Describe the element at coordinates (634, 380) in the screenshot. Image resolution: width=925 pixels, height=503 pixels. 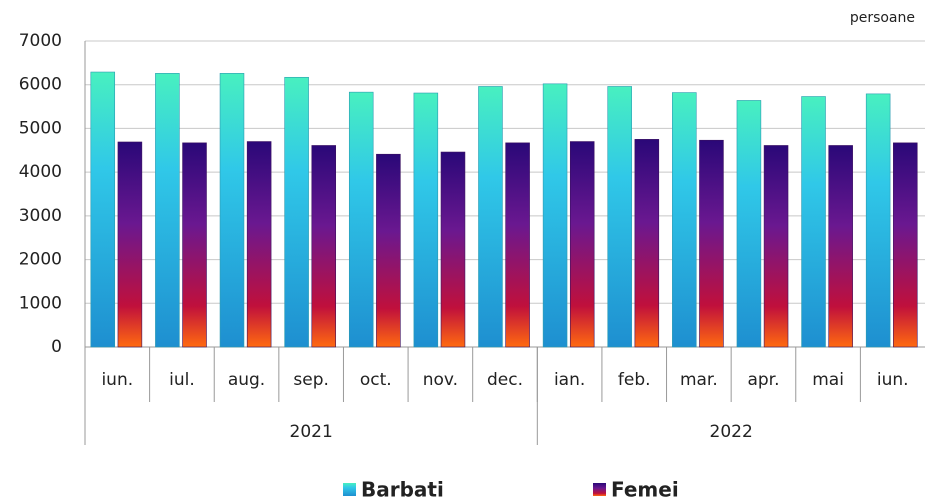
I see `x-tick-label: feb.` at that location.